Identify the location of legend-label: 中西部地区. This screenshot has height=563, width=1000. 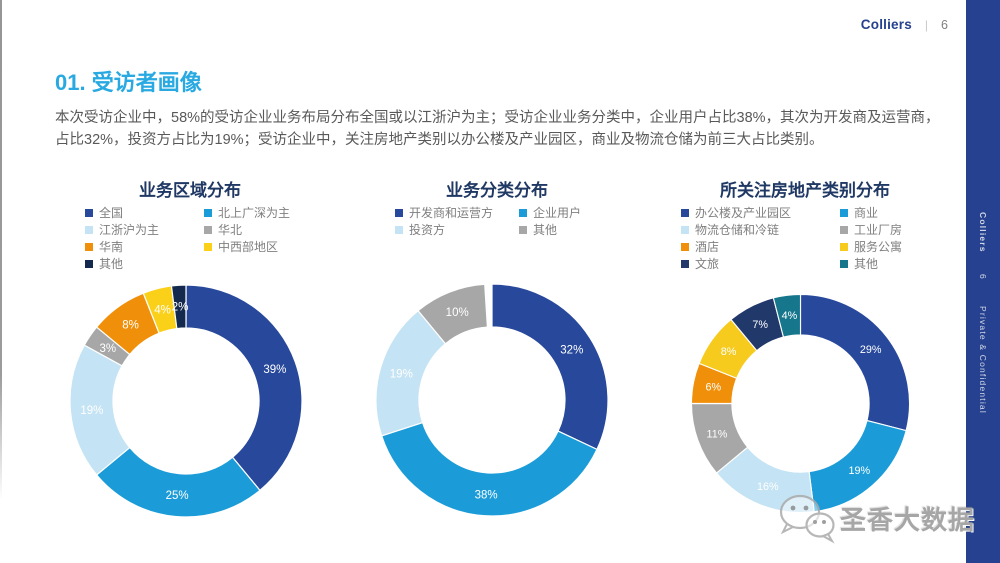
(248, 247).